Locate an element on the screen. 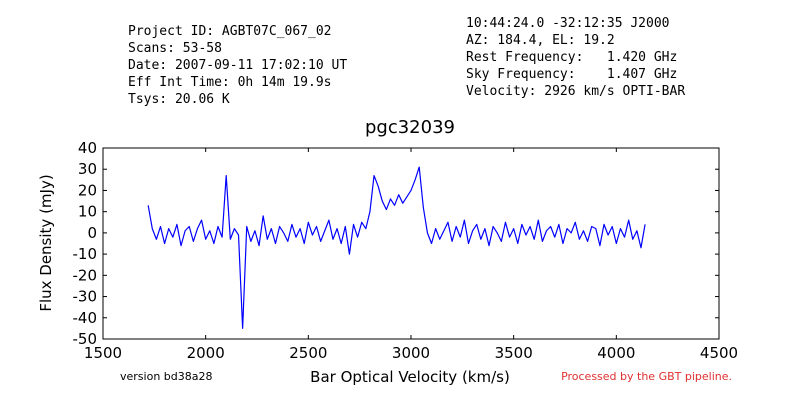  x-tick-label: 4000 is located at coordinates (616, 353).